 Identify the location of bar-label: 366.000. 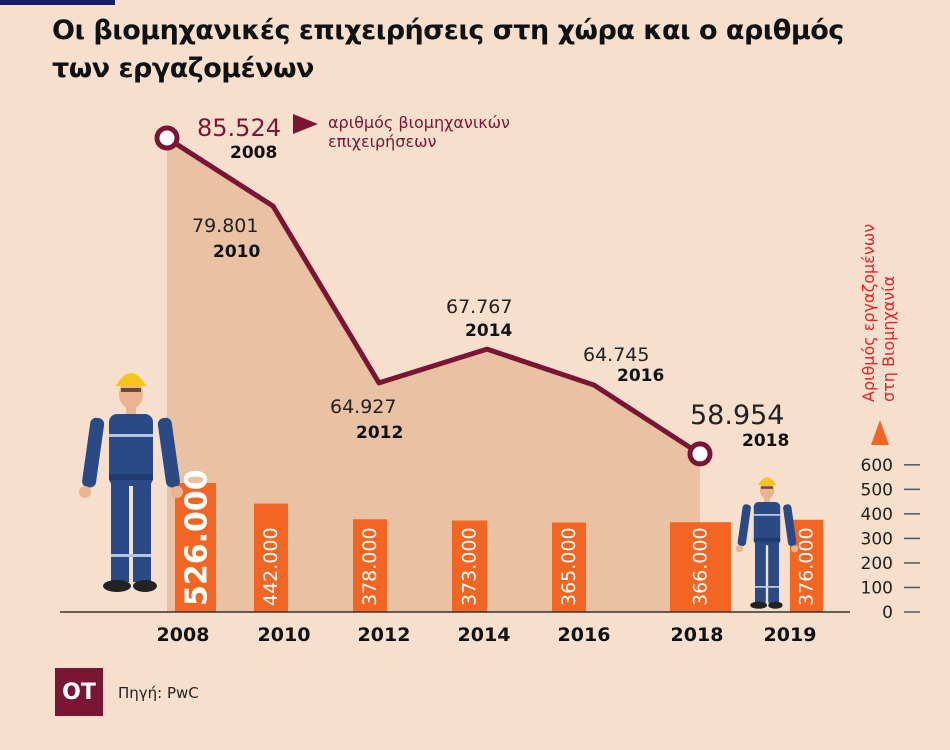
(701, 566).